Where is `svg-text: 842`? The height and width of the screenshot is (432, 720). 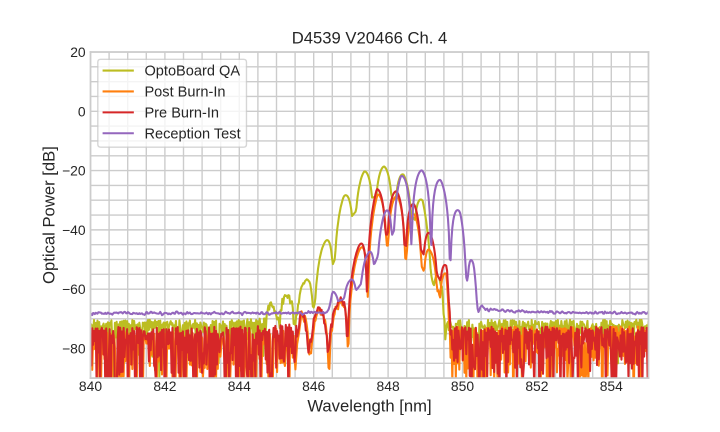
svg-text: 842 is located at coordinates (164, 386).